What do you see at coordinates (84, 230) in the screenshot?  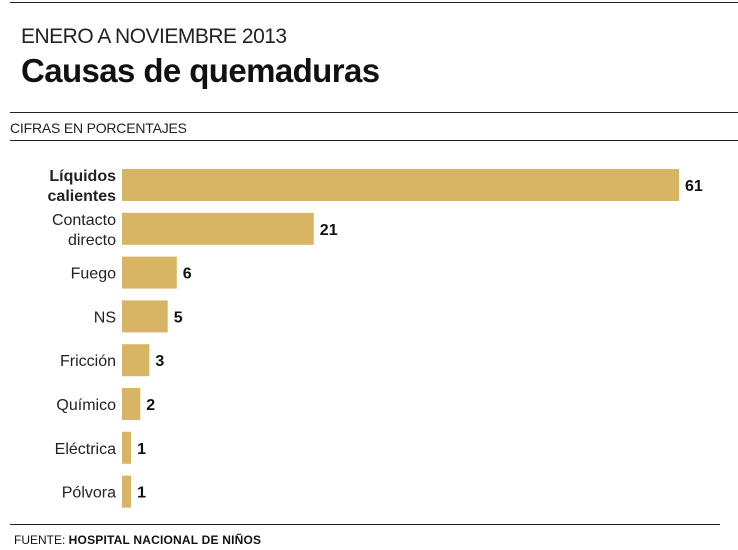 I see `category-label-1: Contacto directo` at bounding box center [84, 230].